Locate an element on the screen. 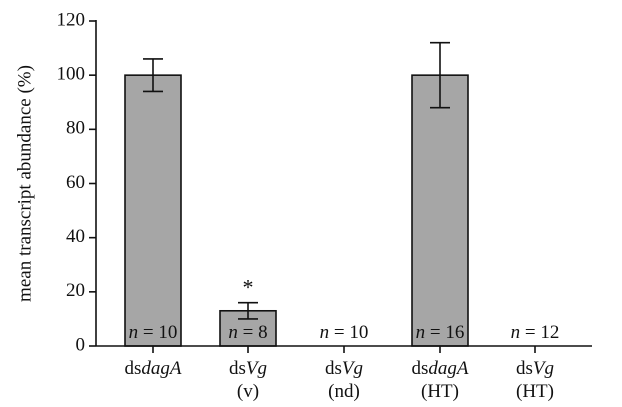  y-axis-label: mean transcript abundance (%) is located at coordinates (24, 183).